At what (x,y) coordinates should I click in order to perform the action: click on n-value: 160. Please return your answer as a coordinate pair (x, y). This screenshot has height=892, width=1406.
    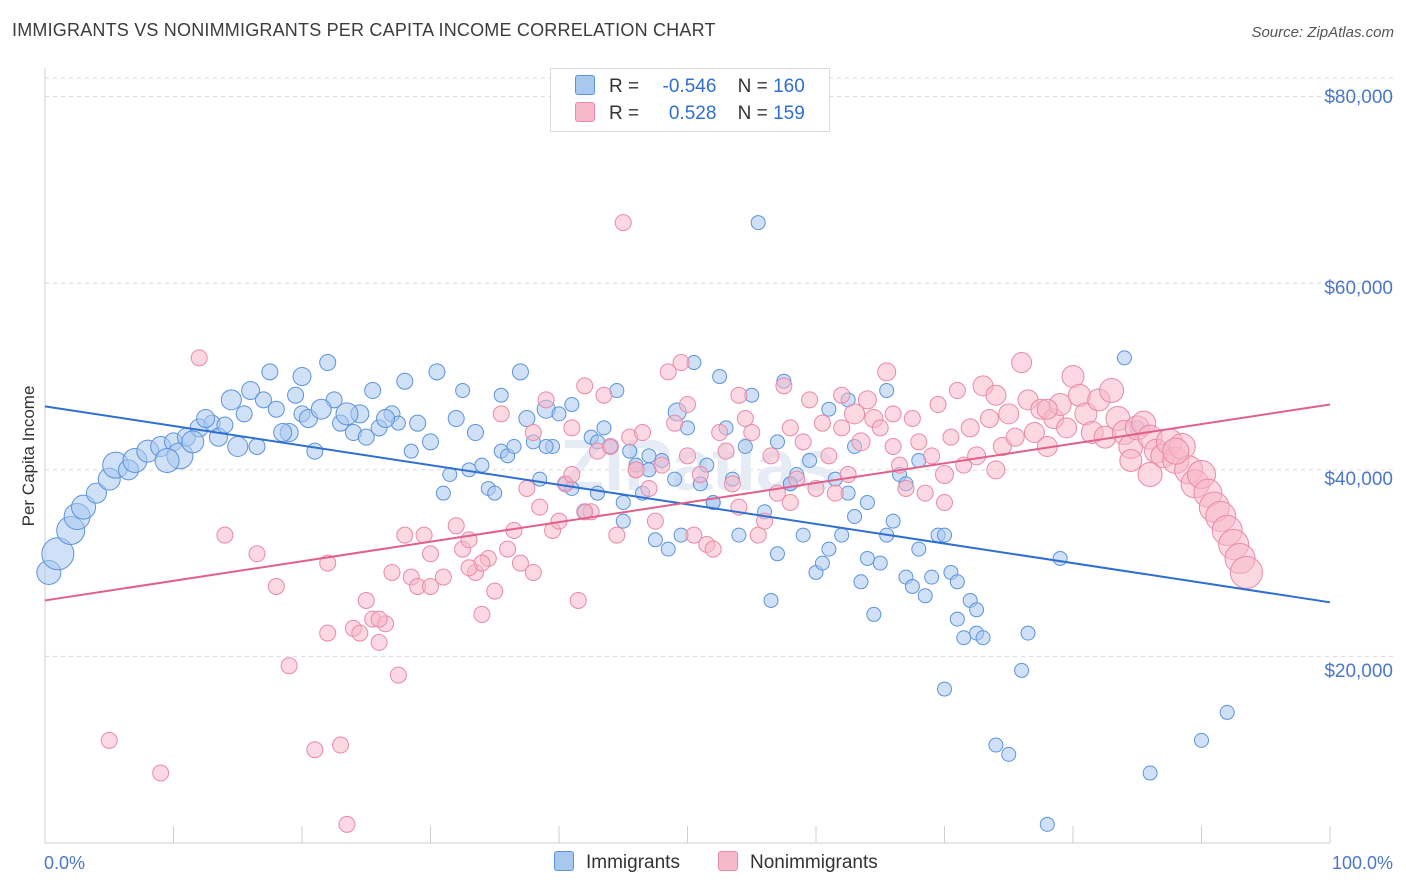
    Looking at the image, I should click on (789, 86).